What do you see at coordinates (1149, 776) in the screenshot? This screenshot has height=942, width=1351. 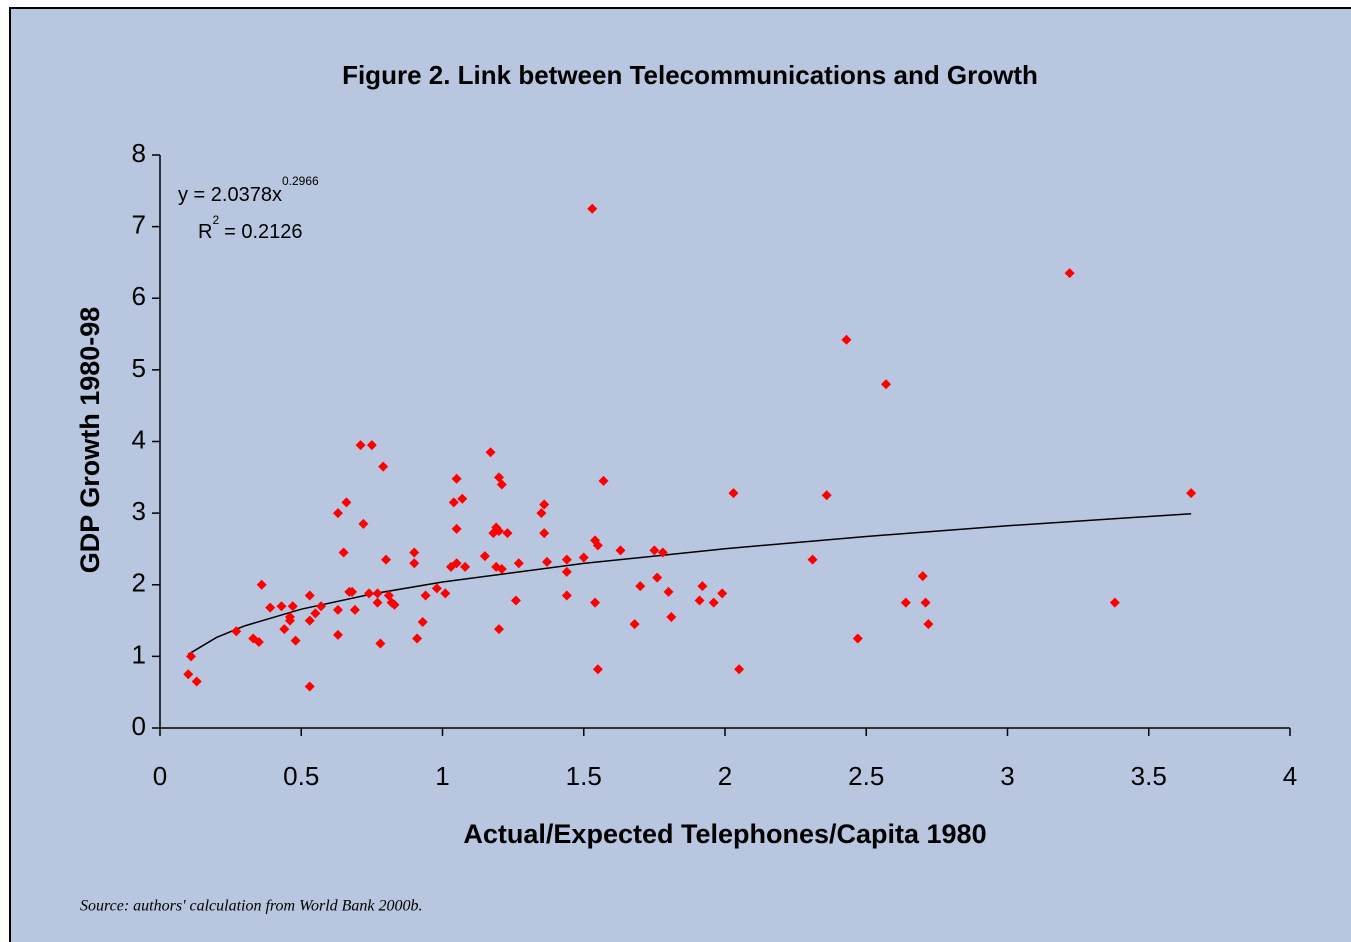 I see `x-tick-label: 3.5` at bounding box center [1149, 776].